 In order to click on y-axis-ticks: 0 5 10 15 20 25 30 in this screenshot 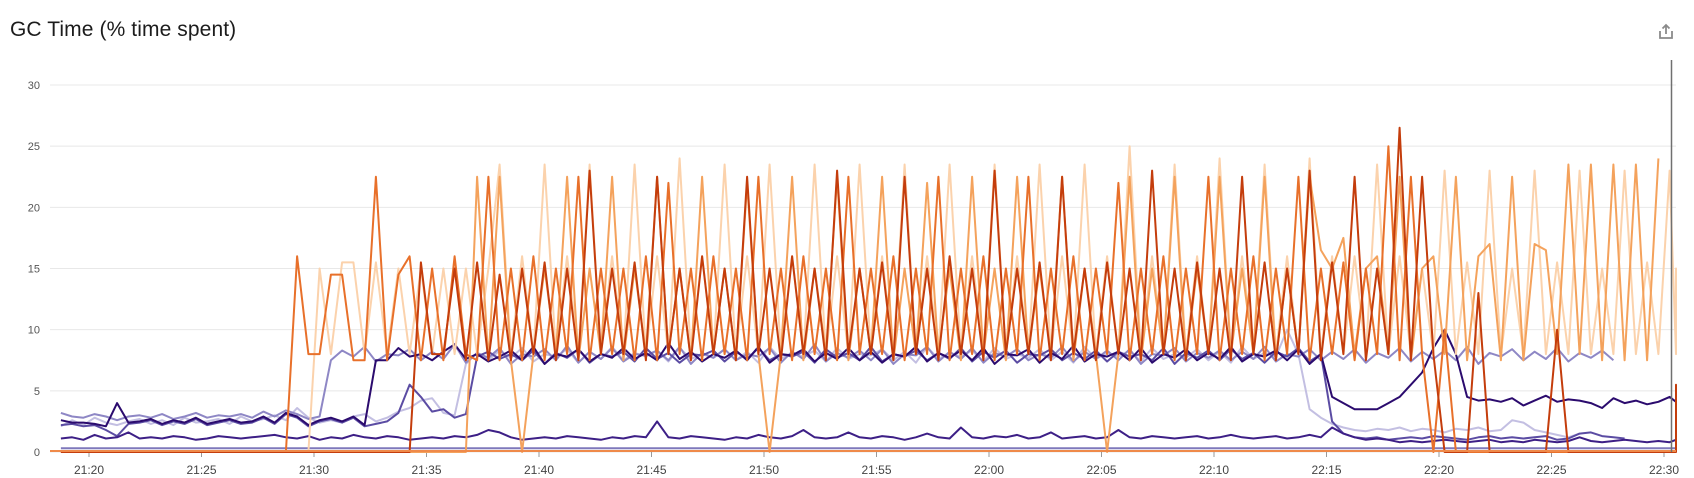, I will do `click(34, 269)`.